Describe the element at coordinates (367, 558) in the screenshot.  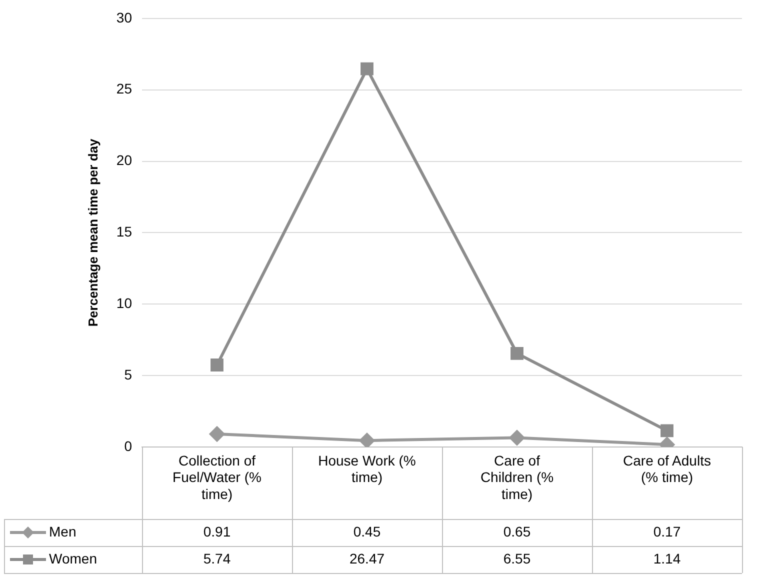
I see `data-label: 26.47` at that location.